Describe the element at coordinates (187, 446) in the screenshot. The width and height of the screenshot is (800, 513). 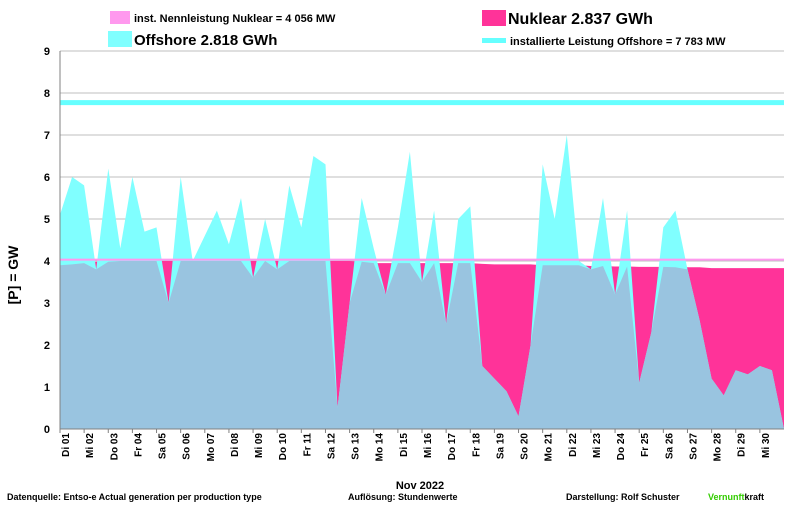
I see `x-tick-label-6: So 06` at that location.